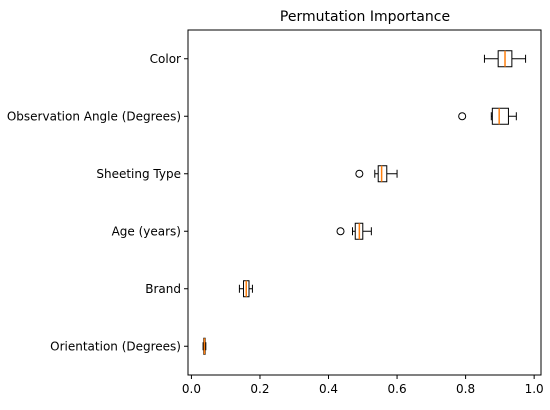 Image resolution: width=550 pixels, height=410 pixels. Describe the element at coordinates (115, 346) in the screenshot. I see `y-tick-label: Orientation (Degrees)` at that location.